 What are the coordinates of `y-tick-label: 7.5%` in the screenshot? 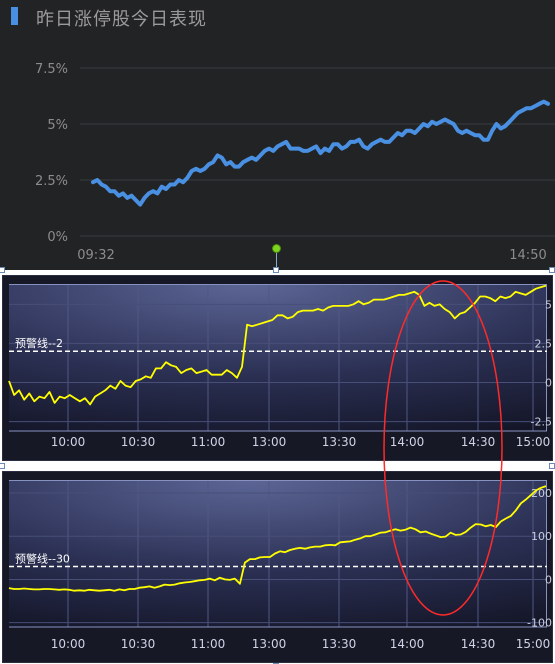 It's located at (51, 69).